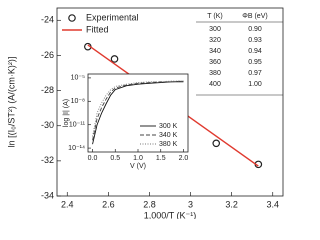  I want to click on x-tick-label: 0.5, so click(115, 158).